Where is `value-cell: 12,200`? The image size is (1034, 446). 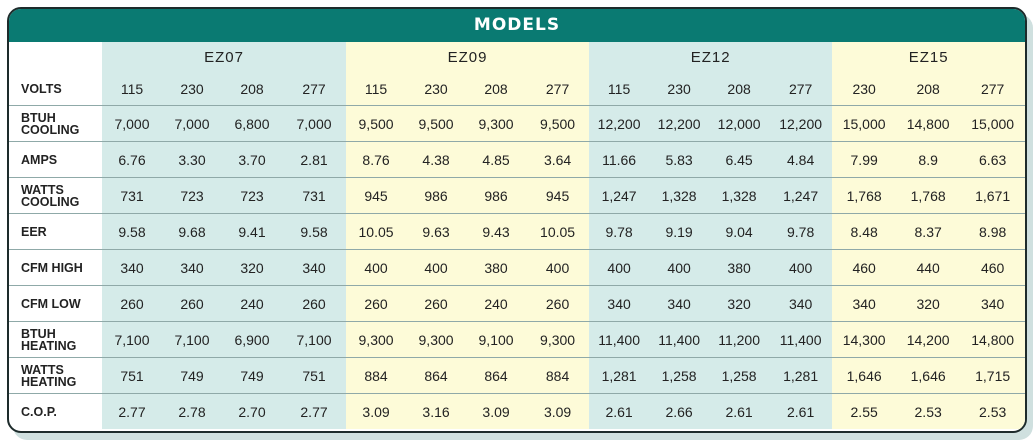
value-cell: 12,200 is located at coordinates (679, 123).